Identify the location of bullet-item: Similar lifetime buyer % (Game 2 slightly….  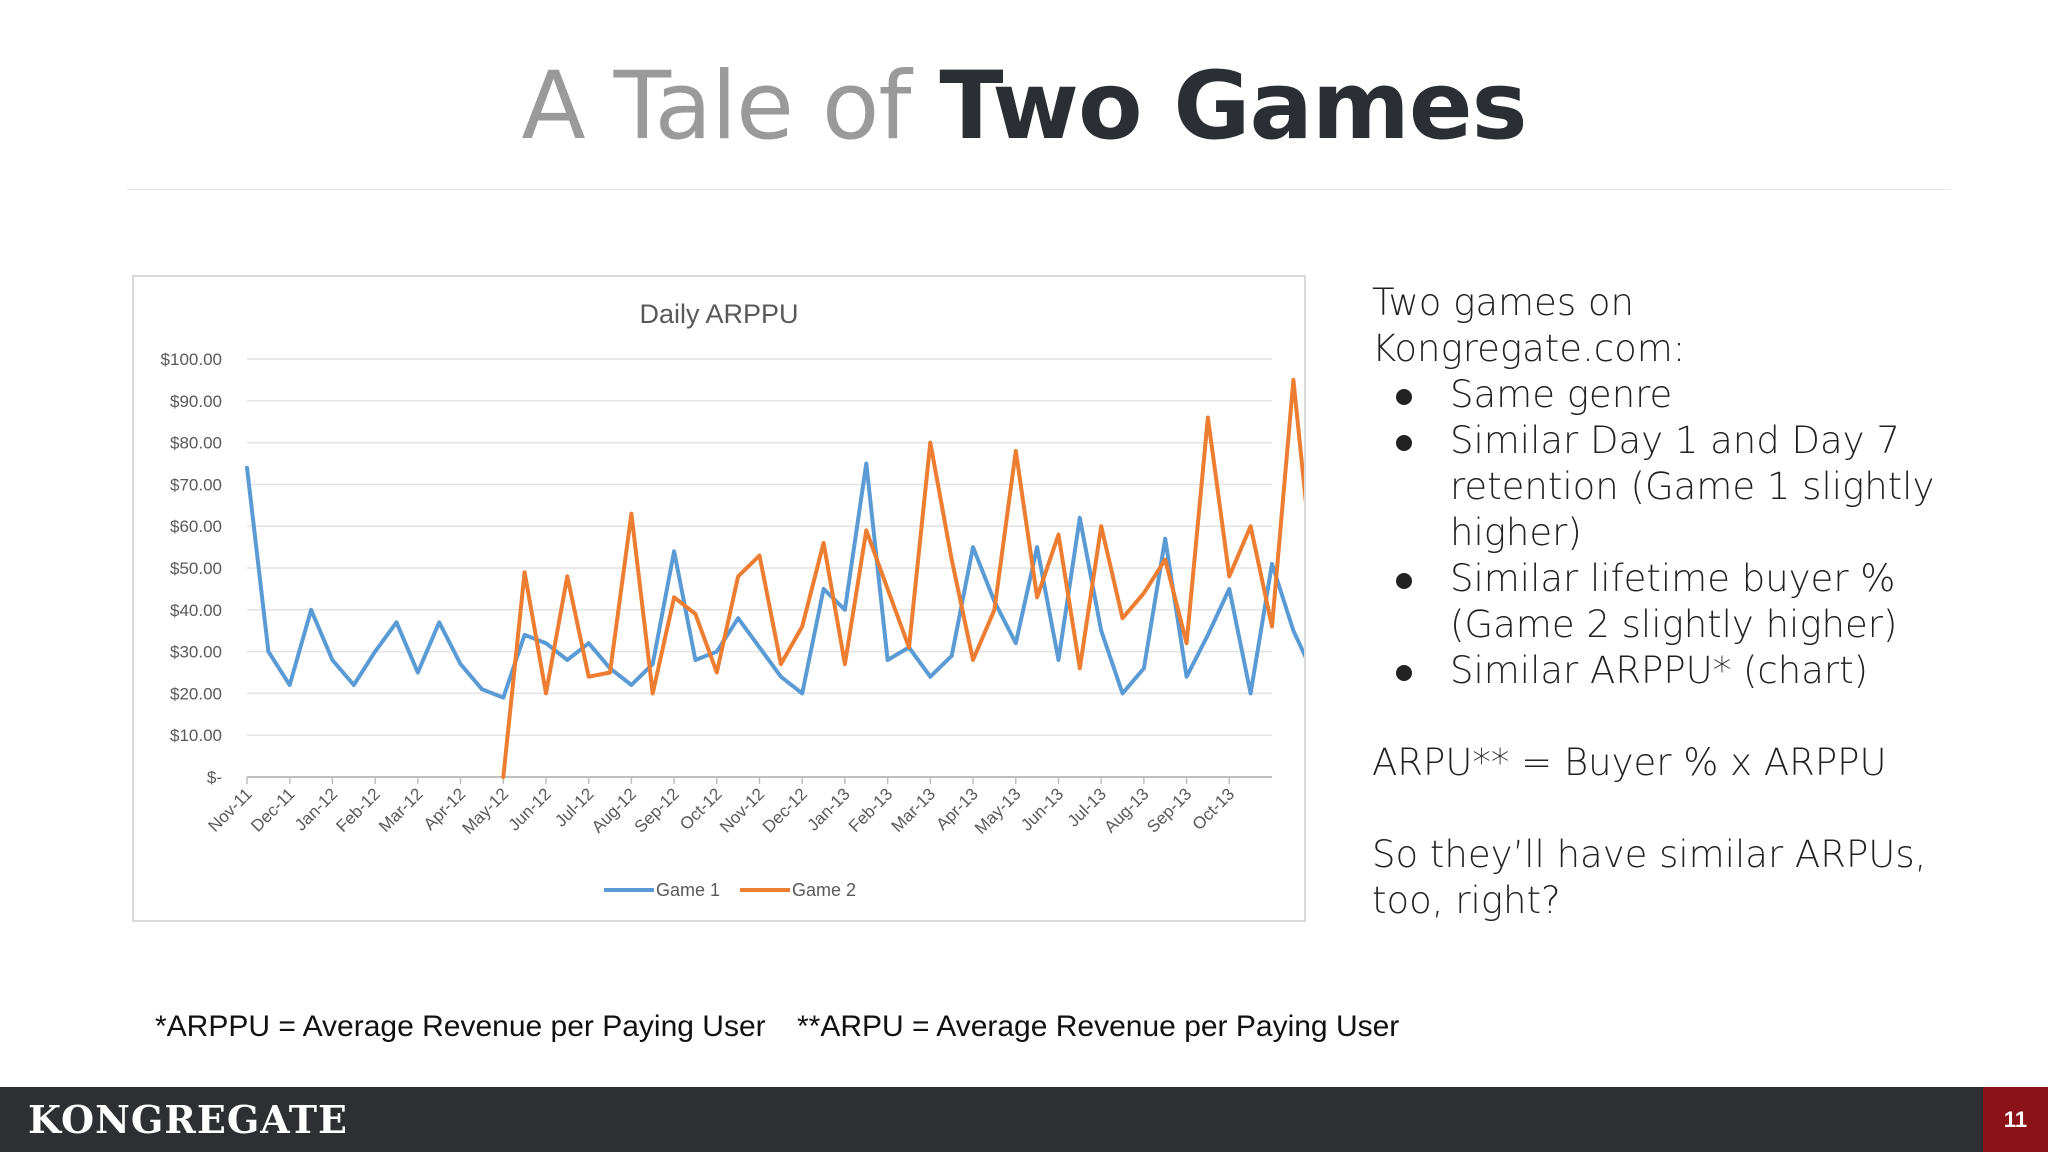
(1682, 602).